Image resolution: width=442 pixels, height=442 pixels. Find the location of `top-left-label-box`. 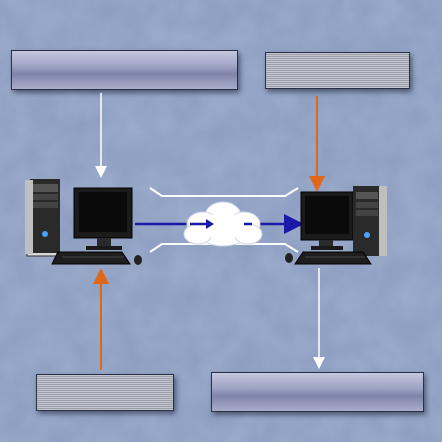

top-left-label-box is located at coordinates (124, 70).